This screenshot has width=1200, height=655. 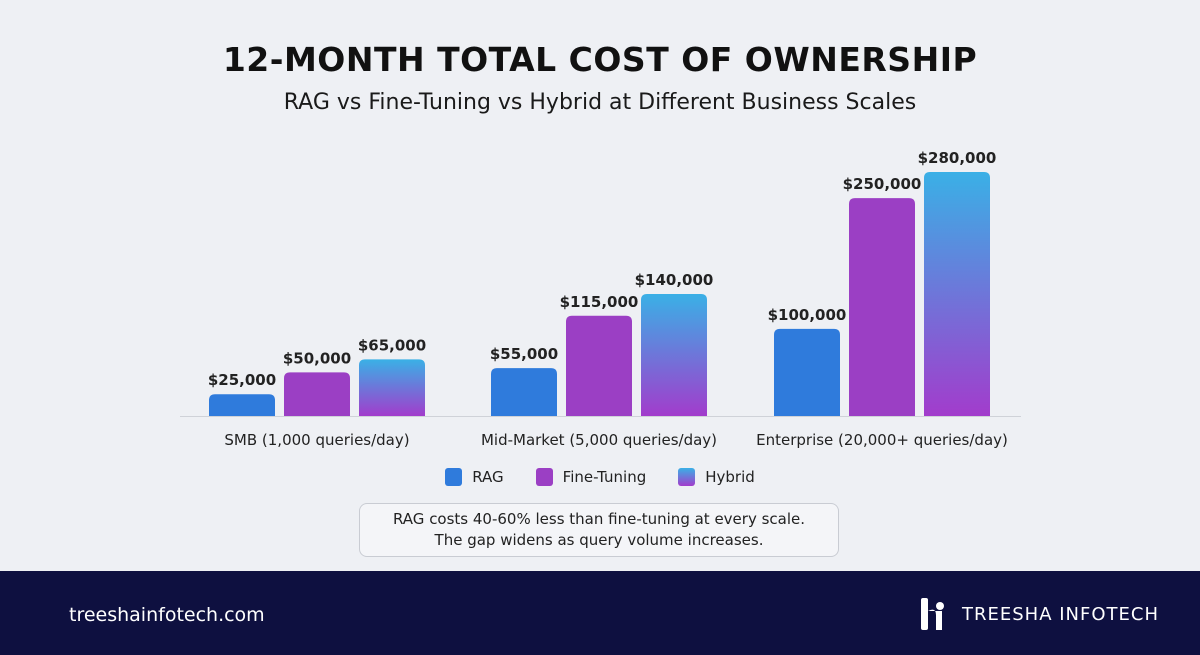 I want to click on legend-item-rag: RAG, so click(x=474, y=477).